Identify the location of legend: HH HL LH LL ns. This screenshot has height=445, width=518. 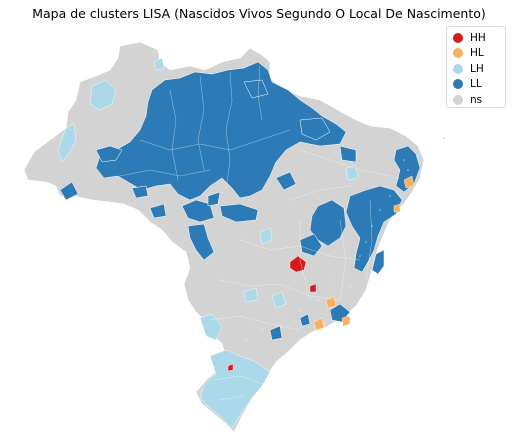
(476, 67).